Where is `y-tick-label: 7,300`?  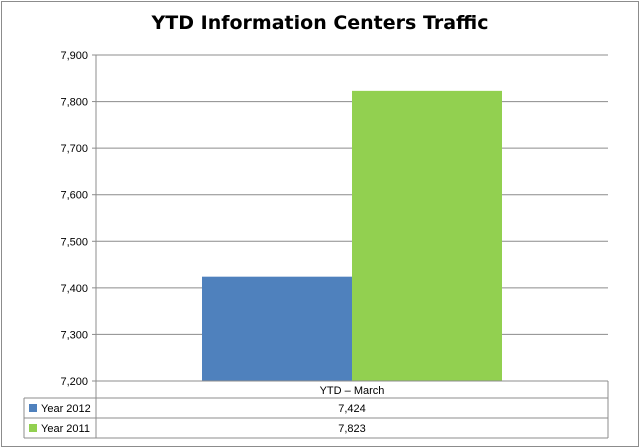 y-tick-label: 7,300 is located at coordinates (74, 335).